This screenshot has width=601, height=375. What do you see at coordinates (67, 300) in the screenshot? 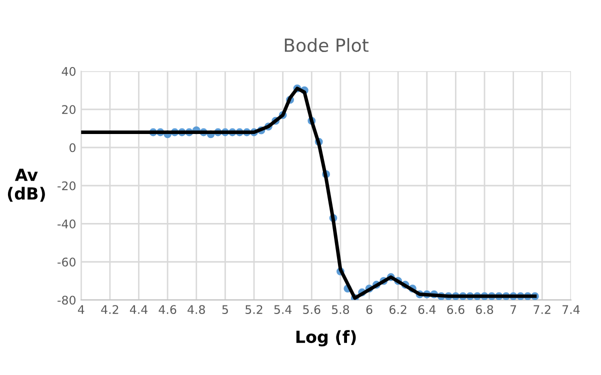
I see `y-tick-label: -80` at bounding box center [67, 300].